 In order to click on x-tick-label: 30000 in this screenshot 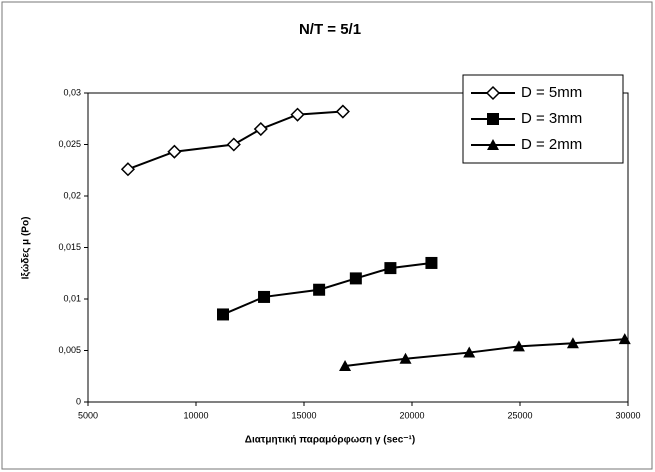, I will do `click(627, 415)`.